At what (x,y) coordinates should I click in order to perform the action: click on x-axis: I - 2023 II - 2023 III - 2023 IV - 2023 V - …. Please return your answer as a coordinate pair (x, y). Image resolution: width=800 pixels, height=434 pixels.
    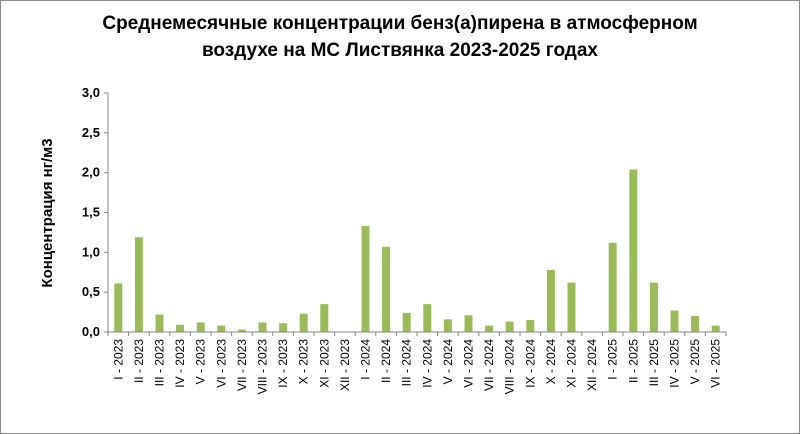
    Looking at the image, I should click on (417, 363).